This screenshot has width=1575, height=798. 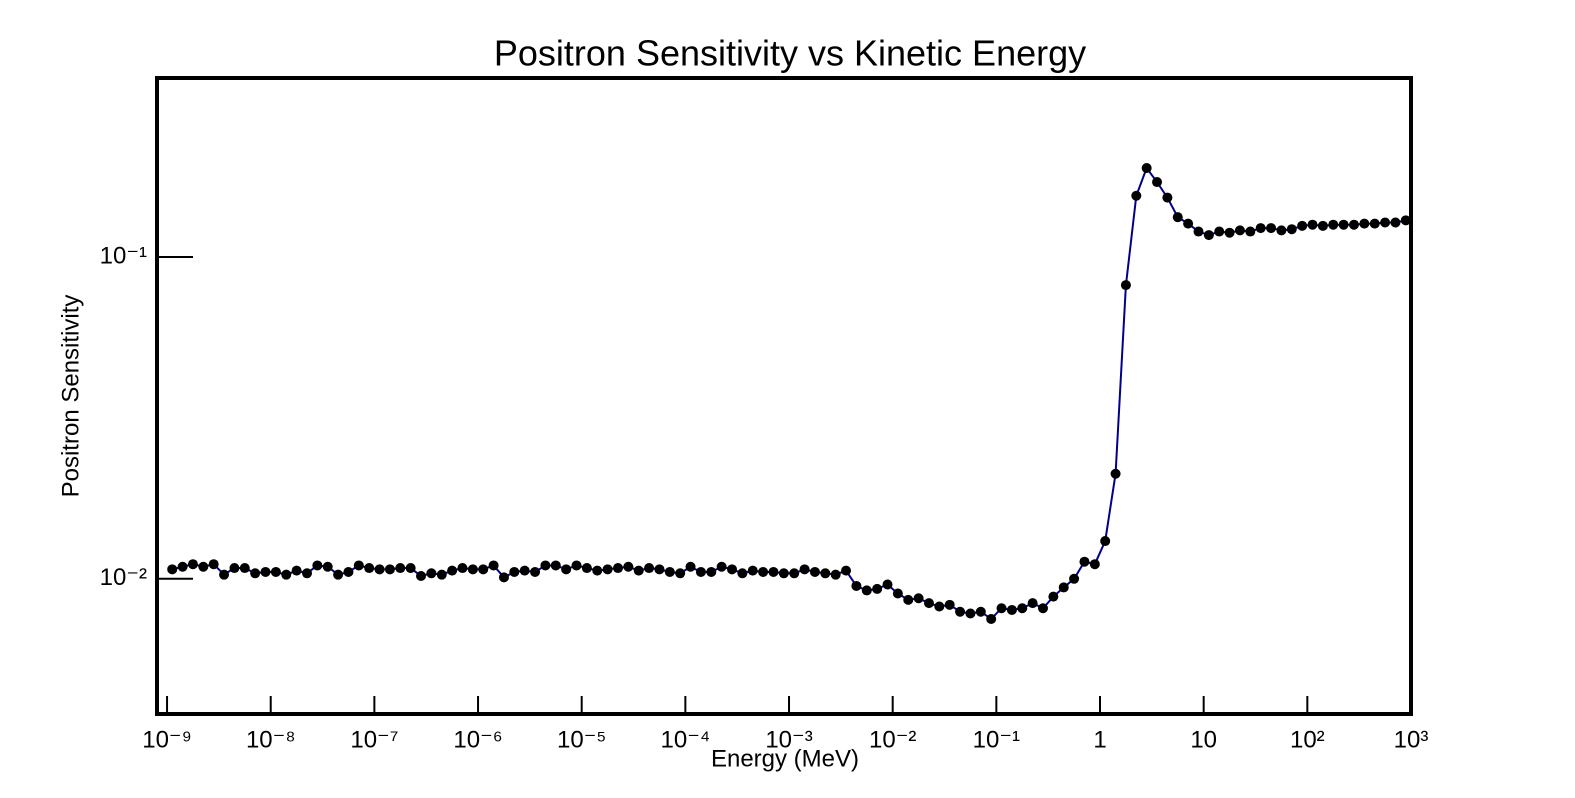 I want to click on x-tick-label: 10⁻⁷, so click(x=374, y=739).